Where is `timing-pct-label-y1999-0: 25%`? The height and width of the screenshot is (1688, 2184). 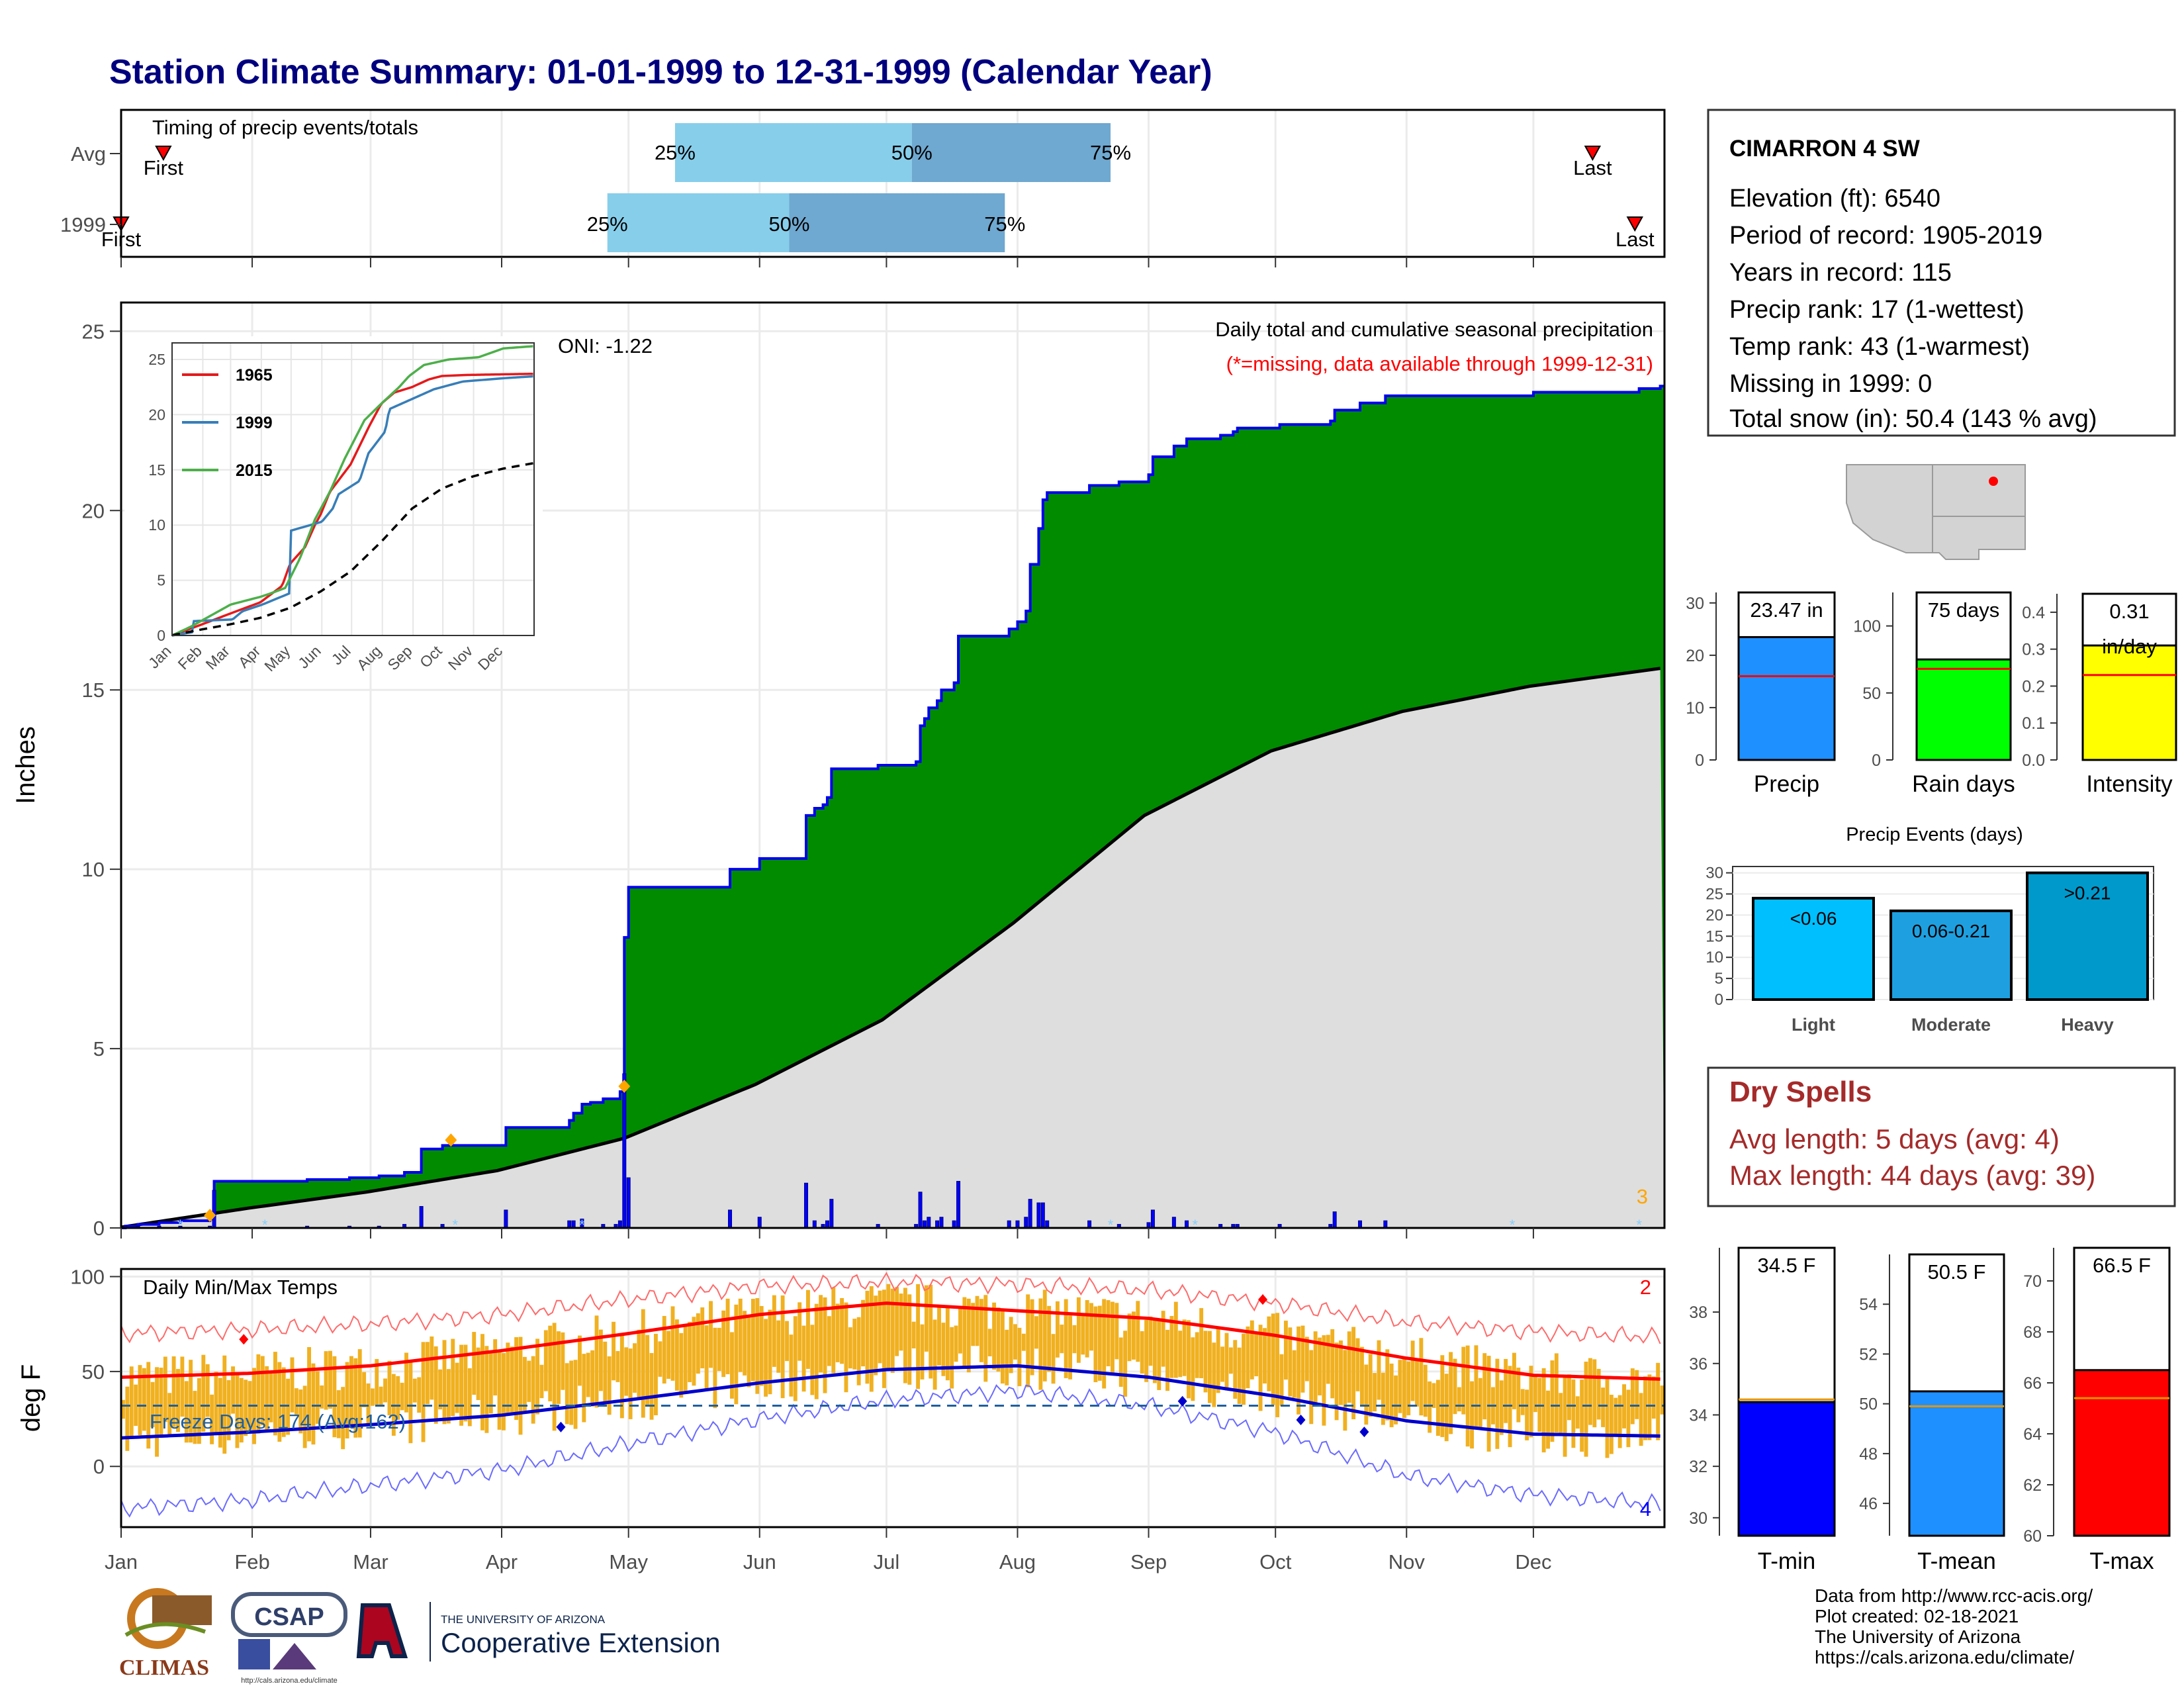
timing-pct-label-y1999-0: 25% is located at coordinates (607, 224).